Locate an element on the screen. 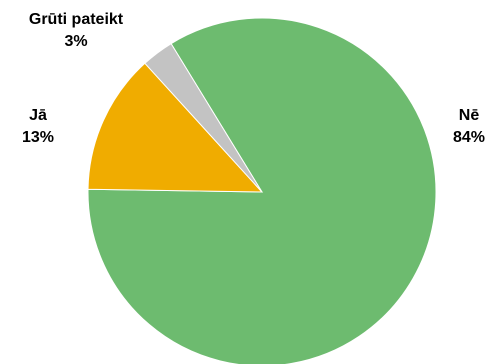 The image size is (501, 364). slice-label-ne: Nē is located at coordinates (469, 115).